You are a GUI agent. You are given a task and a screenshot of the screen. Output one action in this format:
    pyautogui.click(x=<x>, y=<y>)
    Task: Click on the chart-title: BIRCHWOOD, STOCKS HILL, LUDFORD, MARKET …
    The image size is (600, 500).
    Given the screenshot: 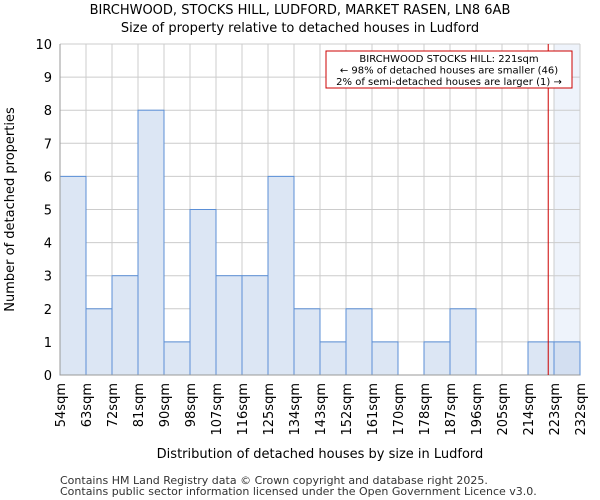 What is the action you would take?
    pyautogui.click(x=300, y=10)
    